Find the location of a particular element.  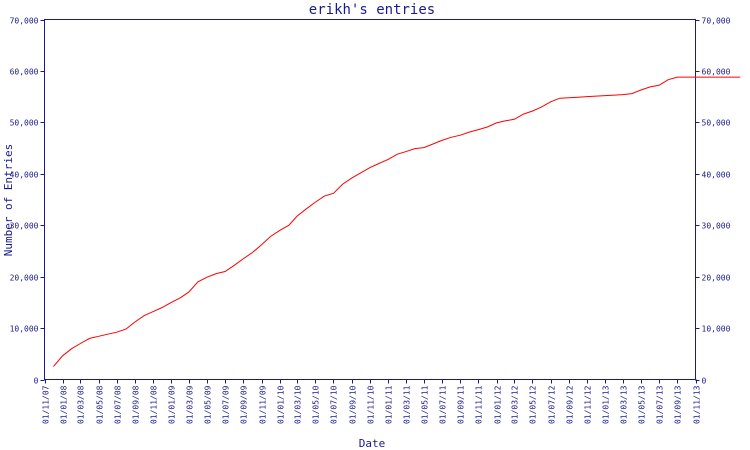

y-tick-label-left: 70,000 is located at coordinates (24, 21).